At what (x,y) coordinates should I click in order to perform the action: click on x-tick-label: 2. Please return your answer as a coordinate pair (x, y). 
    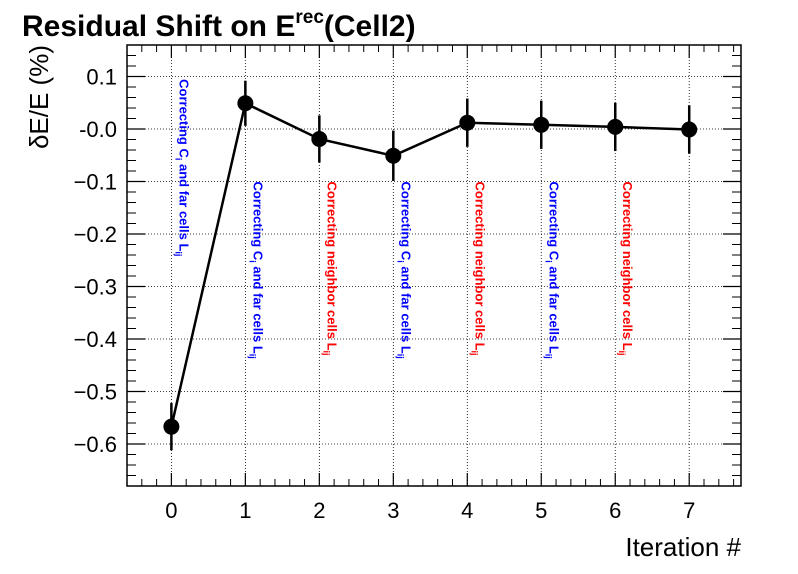
    Looking at the image, I should click on (319, 510).